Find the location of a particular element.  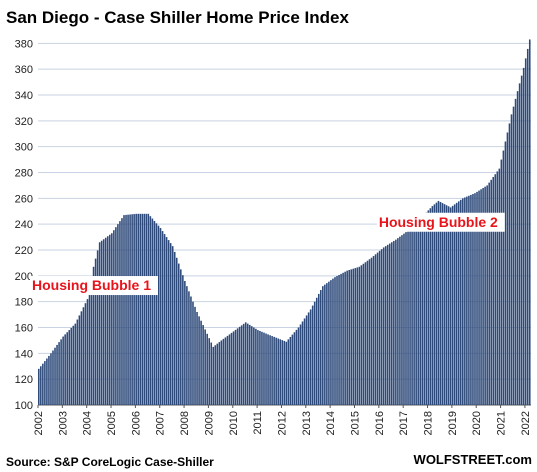

annotation-label: Housing Bubble 1 is located at coordinates (94, 286).